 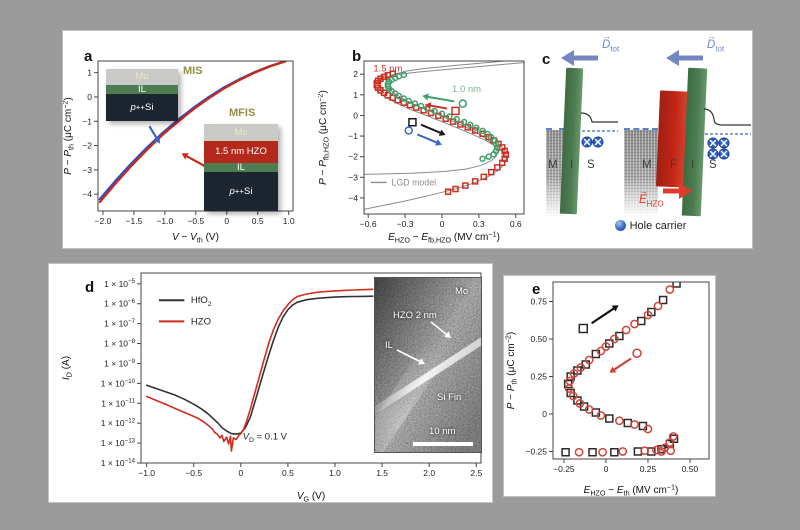 What do you see at coordinates (357, 56) in the screenshot?
I see `panel-b-label: b` at bounding box center [357, 56].